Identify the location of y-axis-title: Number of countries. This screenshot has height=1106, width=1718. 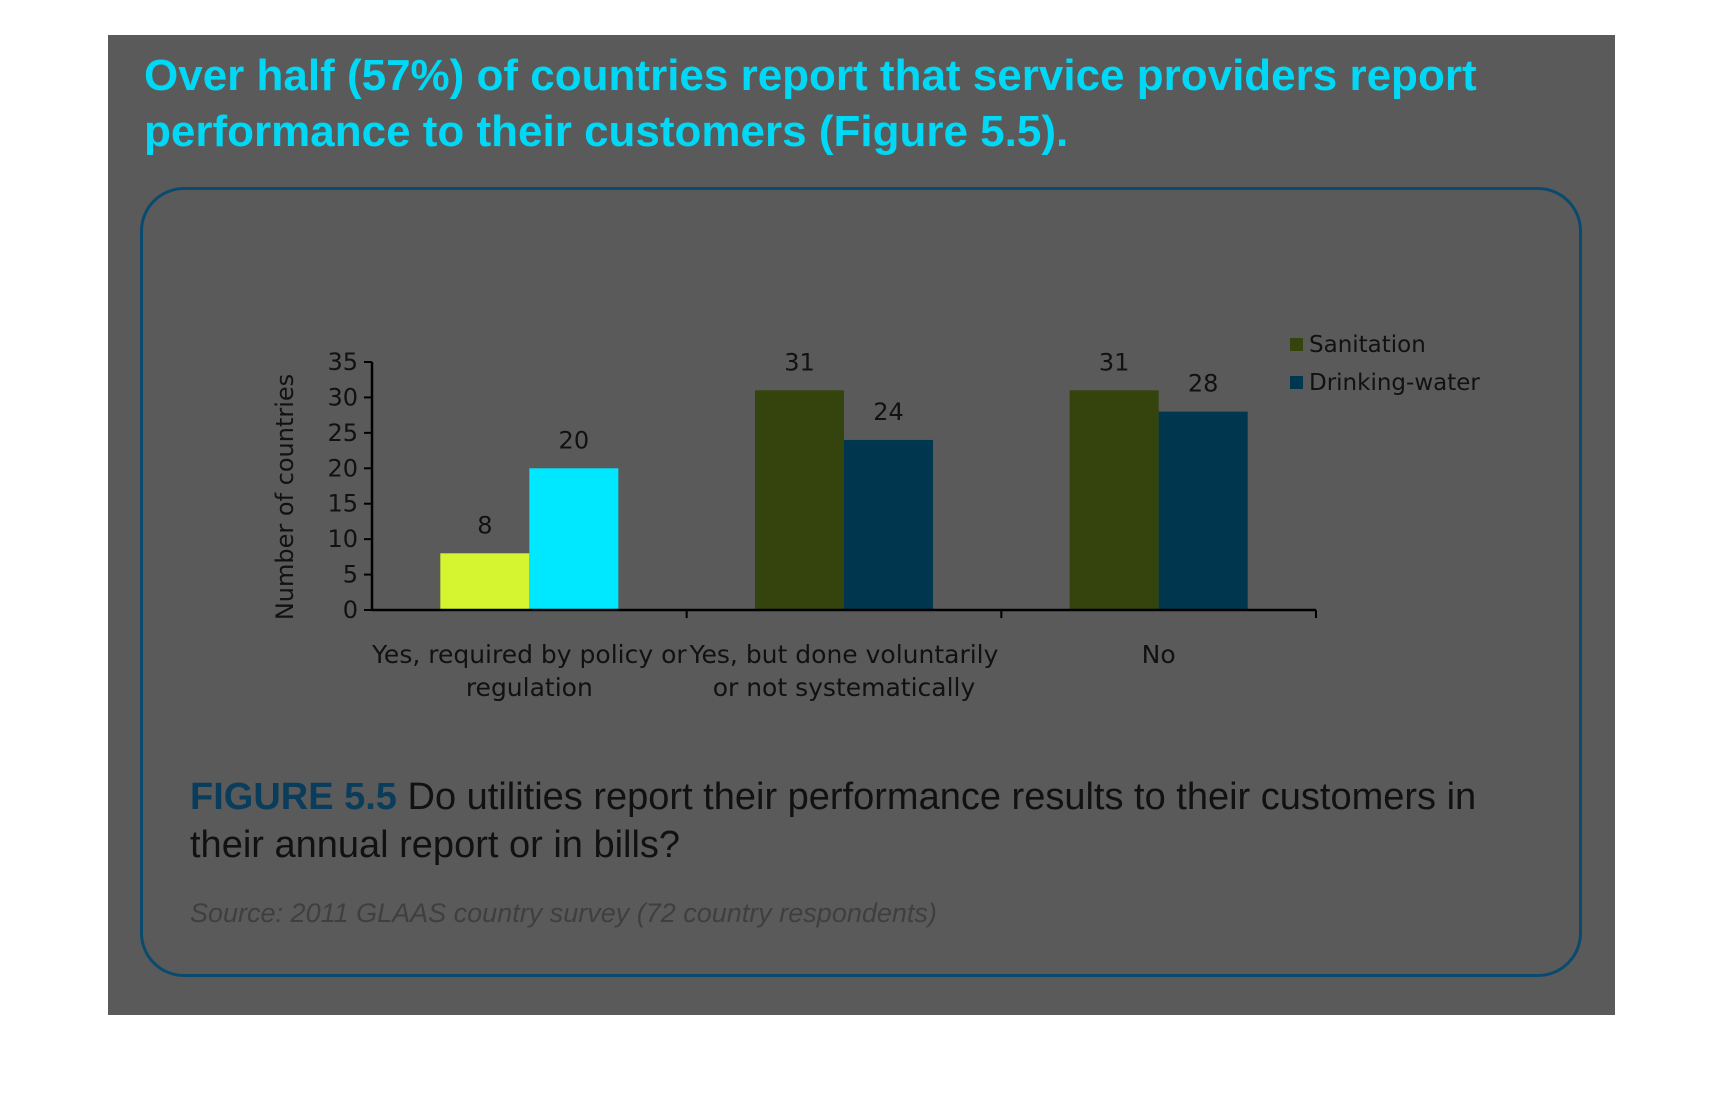
(285, 497).